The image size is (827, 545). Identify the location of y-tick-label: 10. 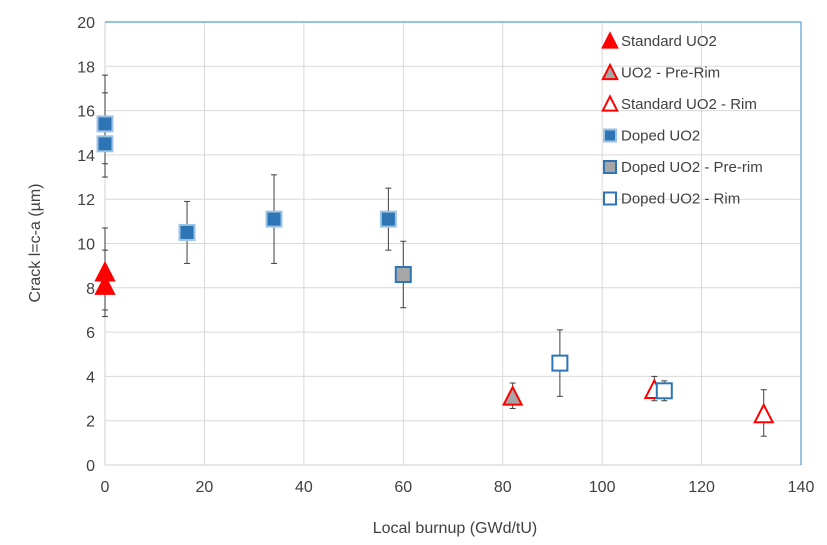
(86, 245).